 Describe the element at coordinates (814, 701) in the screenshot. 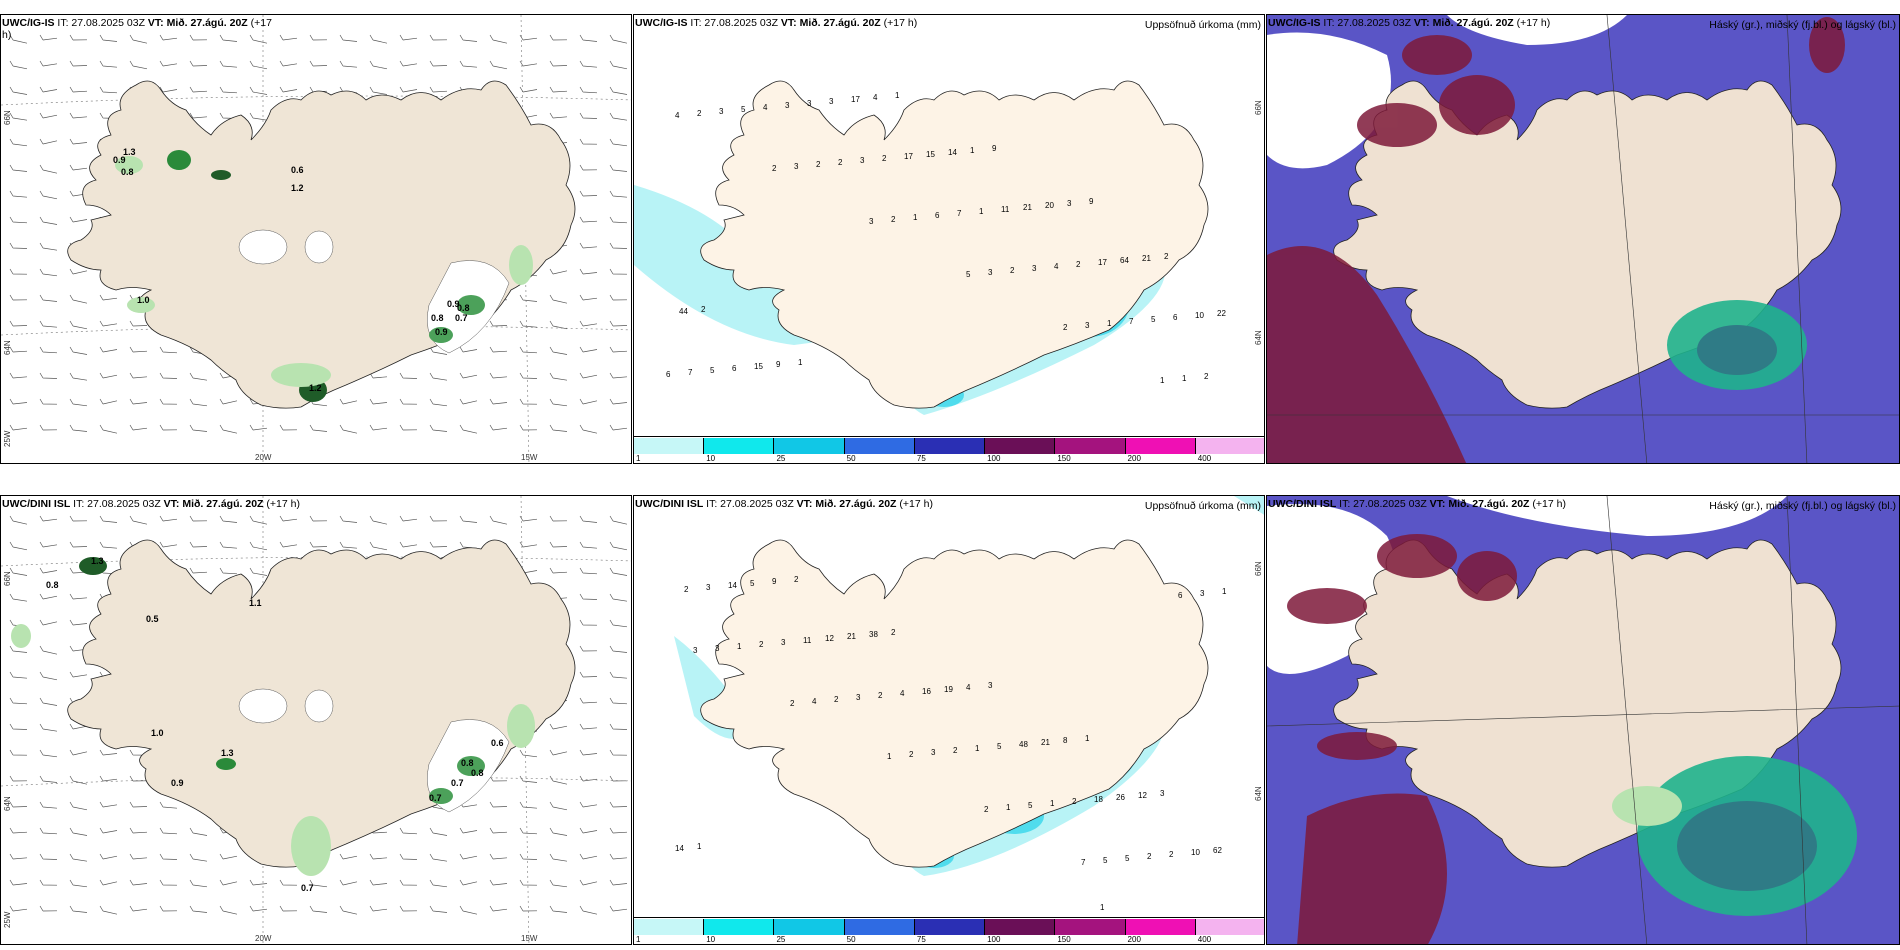

I see `precip-value-label: 4` at that location.